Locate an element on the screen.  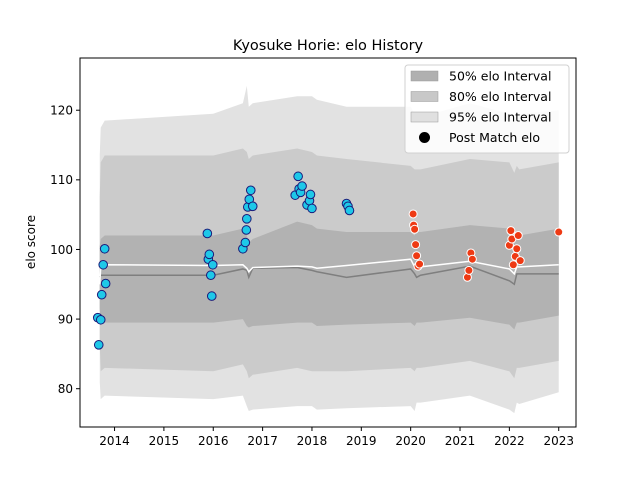
mean-elo-line is located at coordinates (328, 271).